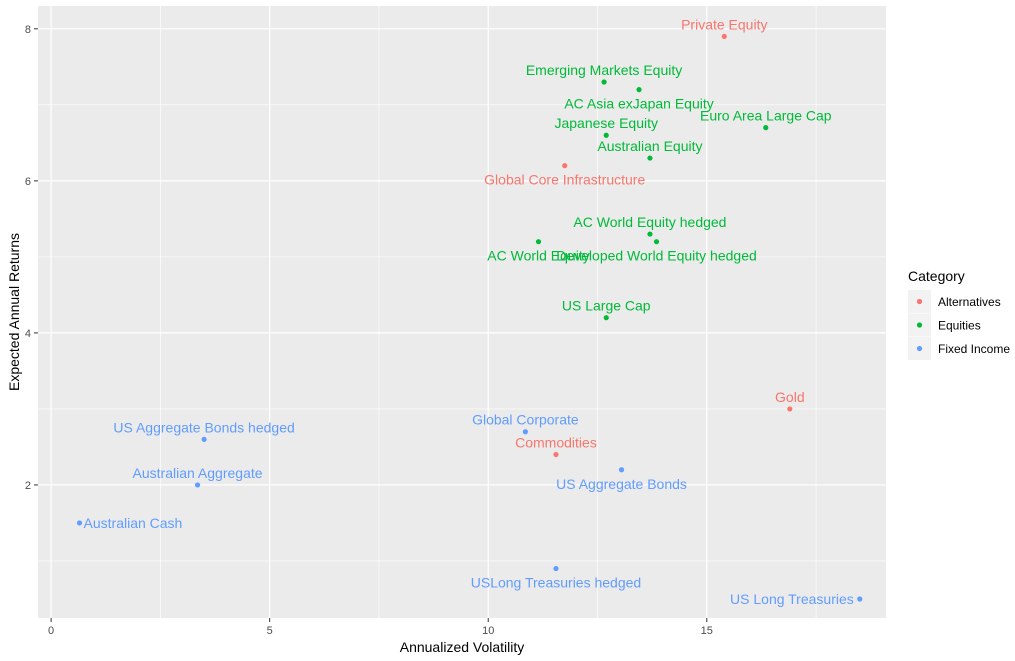 This screenshot has width=1015, height=661. Describe the element at coordinates (538, 256) in the screenshot. I see `data-label: AC World Equity` at that location.